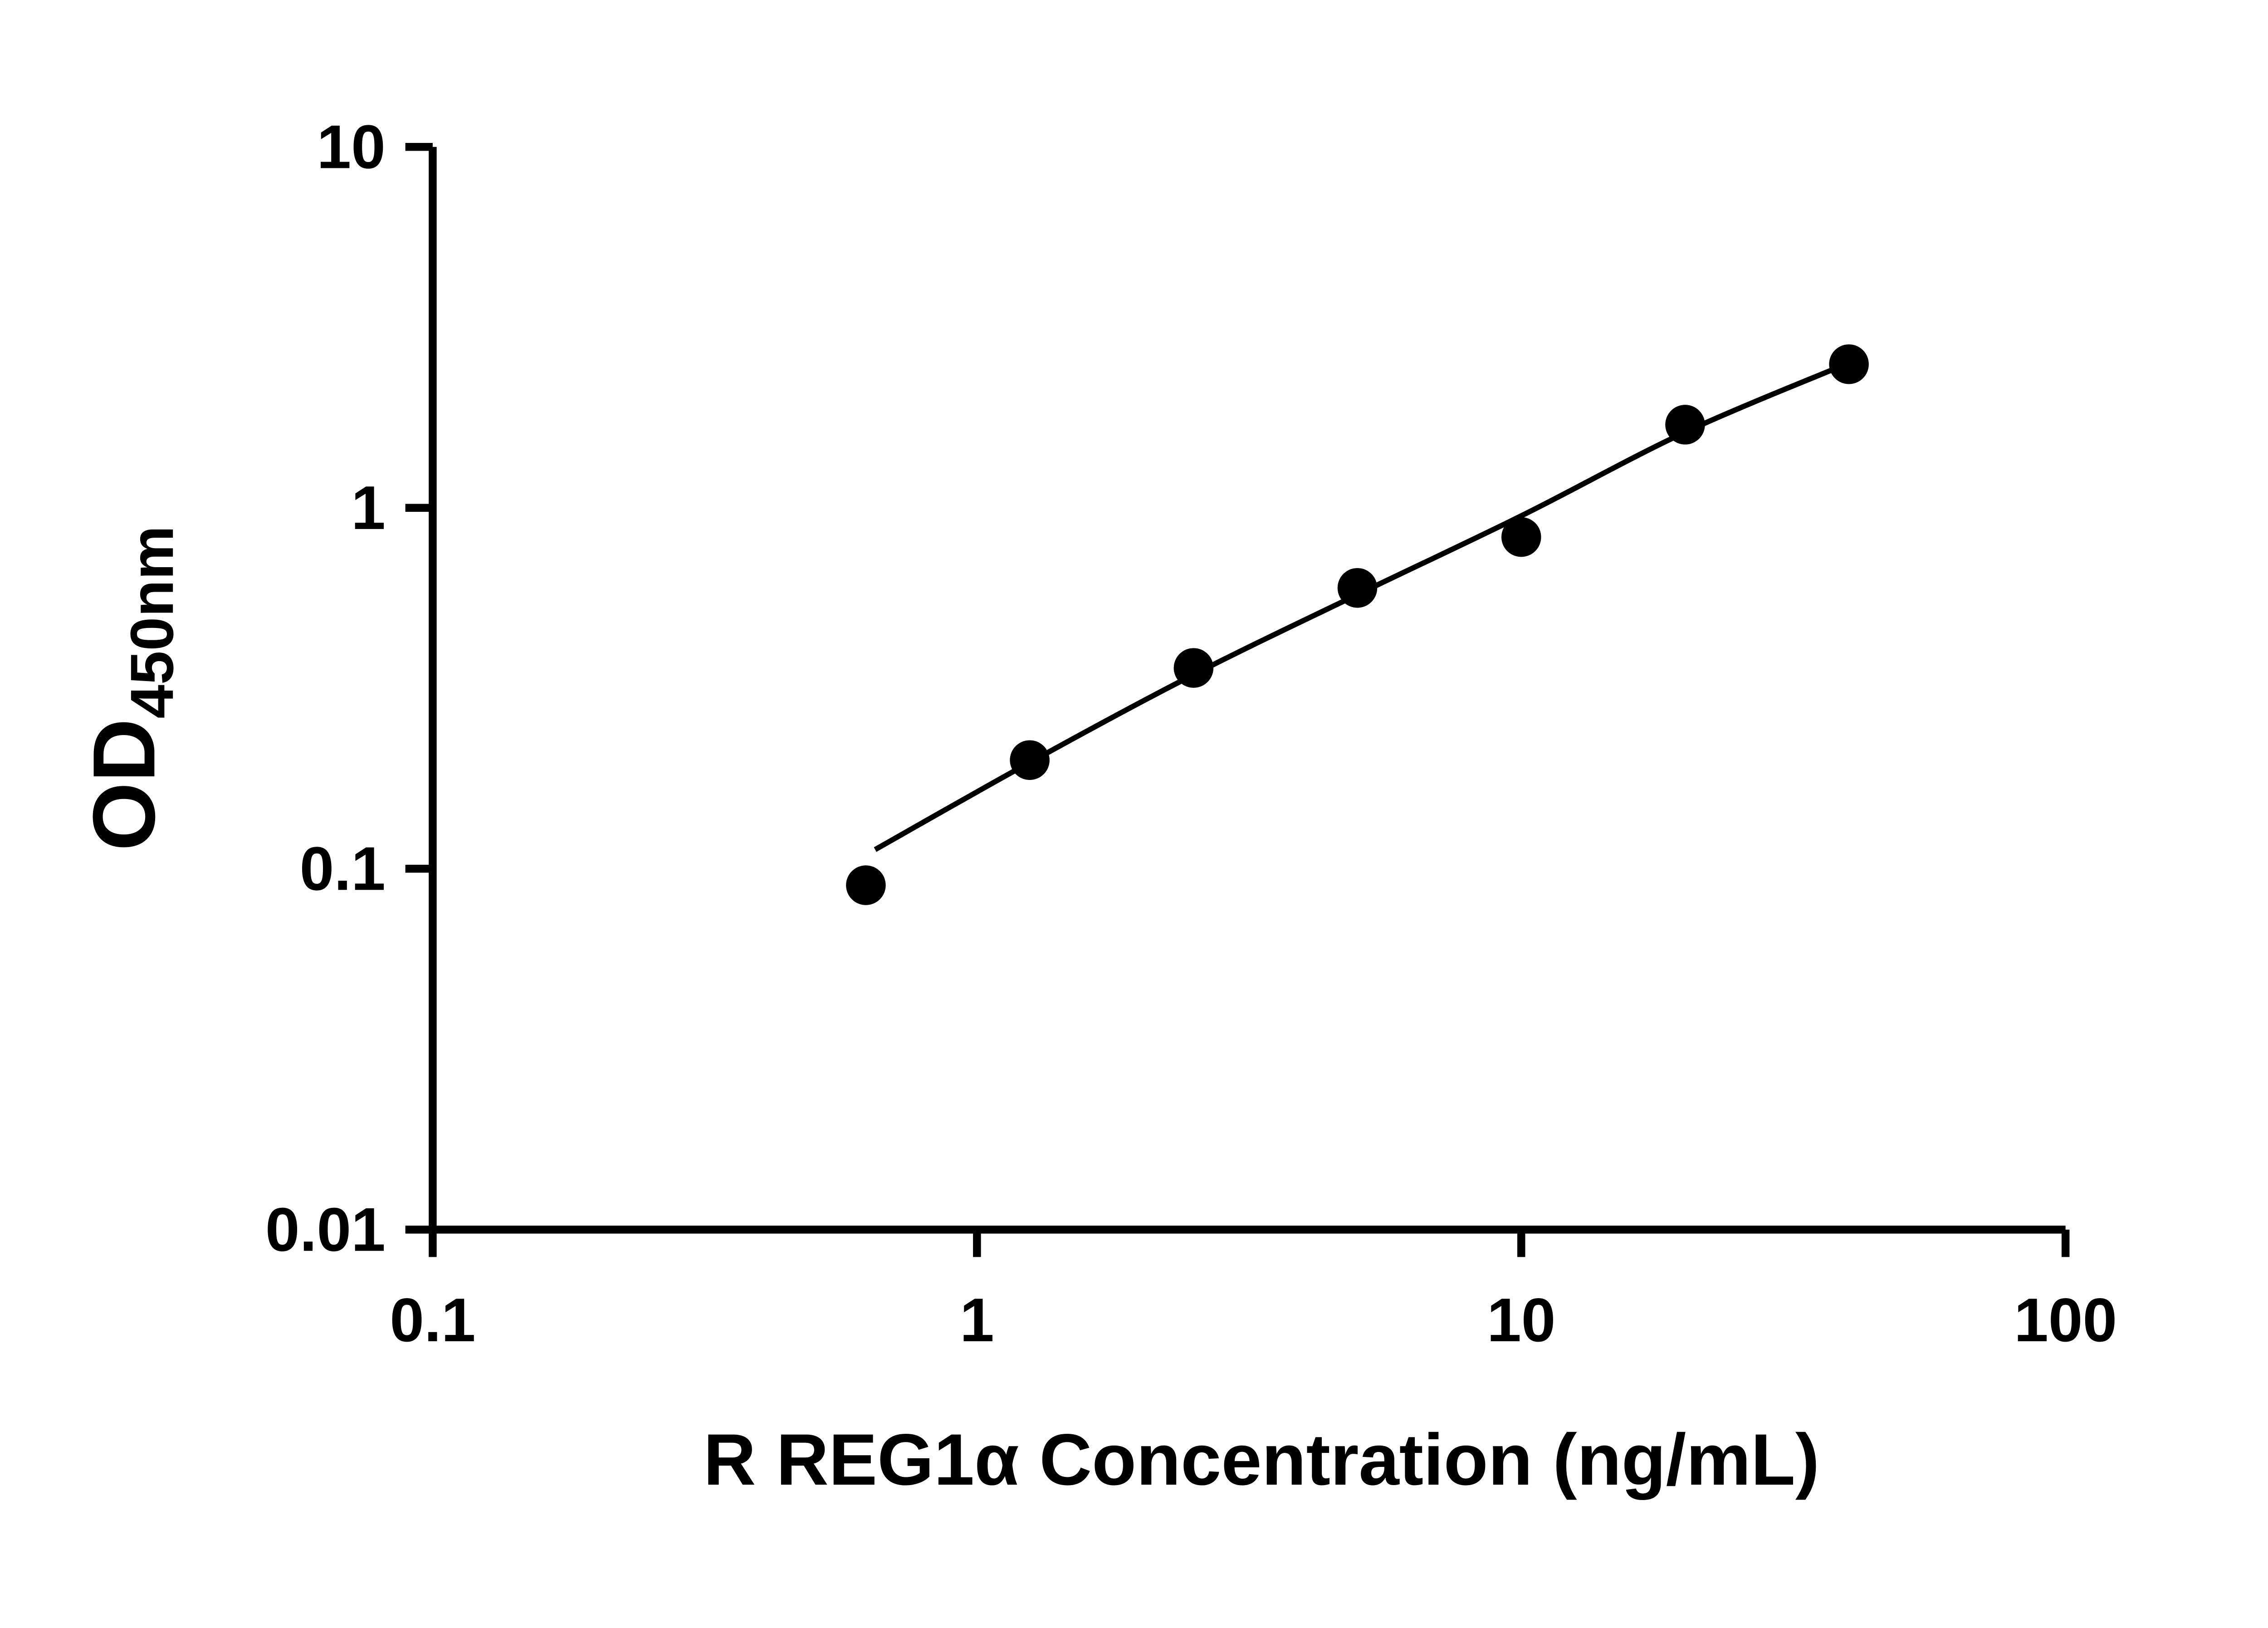  What do you see at coordinates (1521, 1319) in the screenshot?
I see `x-axis-tick-label: 10` at bounding box center [1521, 1319].